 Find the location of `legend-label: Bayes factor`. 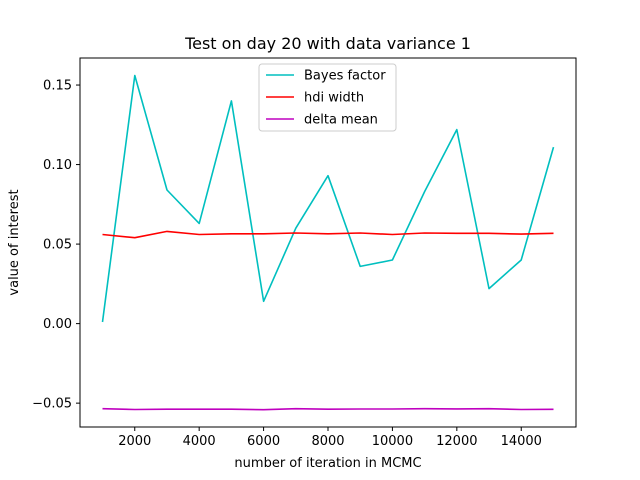

legend-label: Bayes factor is located at coordinates (345, 76).